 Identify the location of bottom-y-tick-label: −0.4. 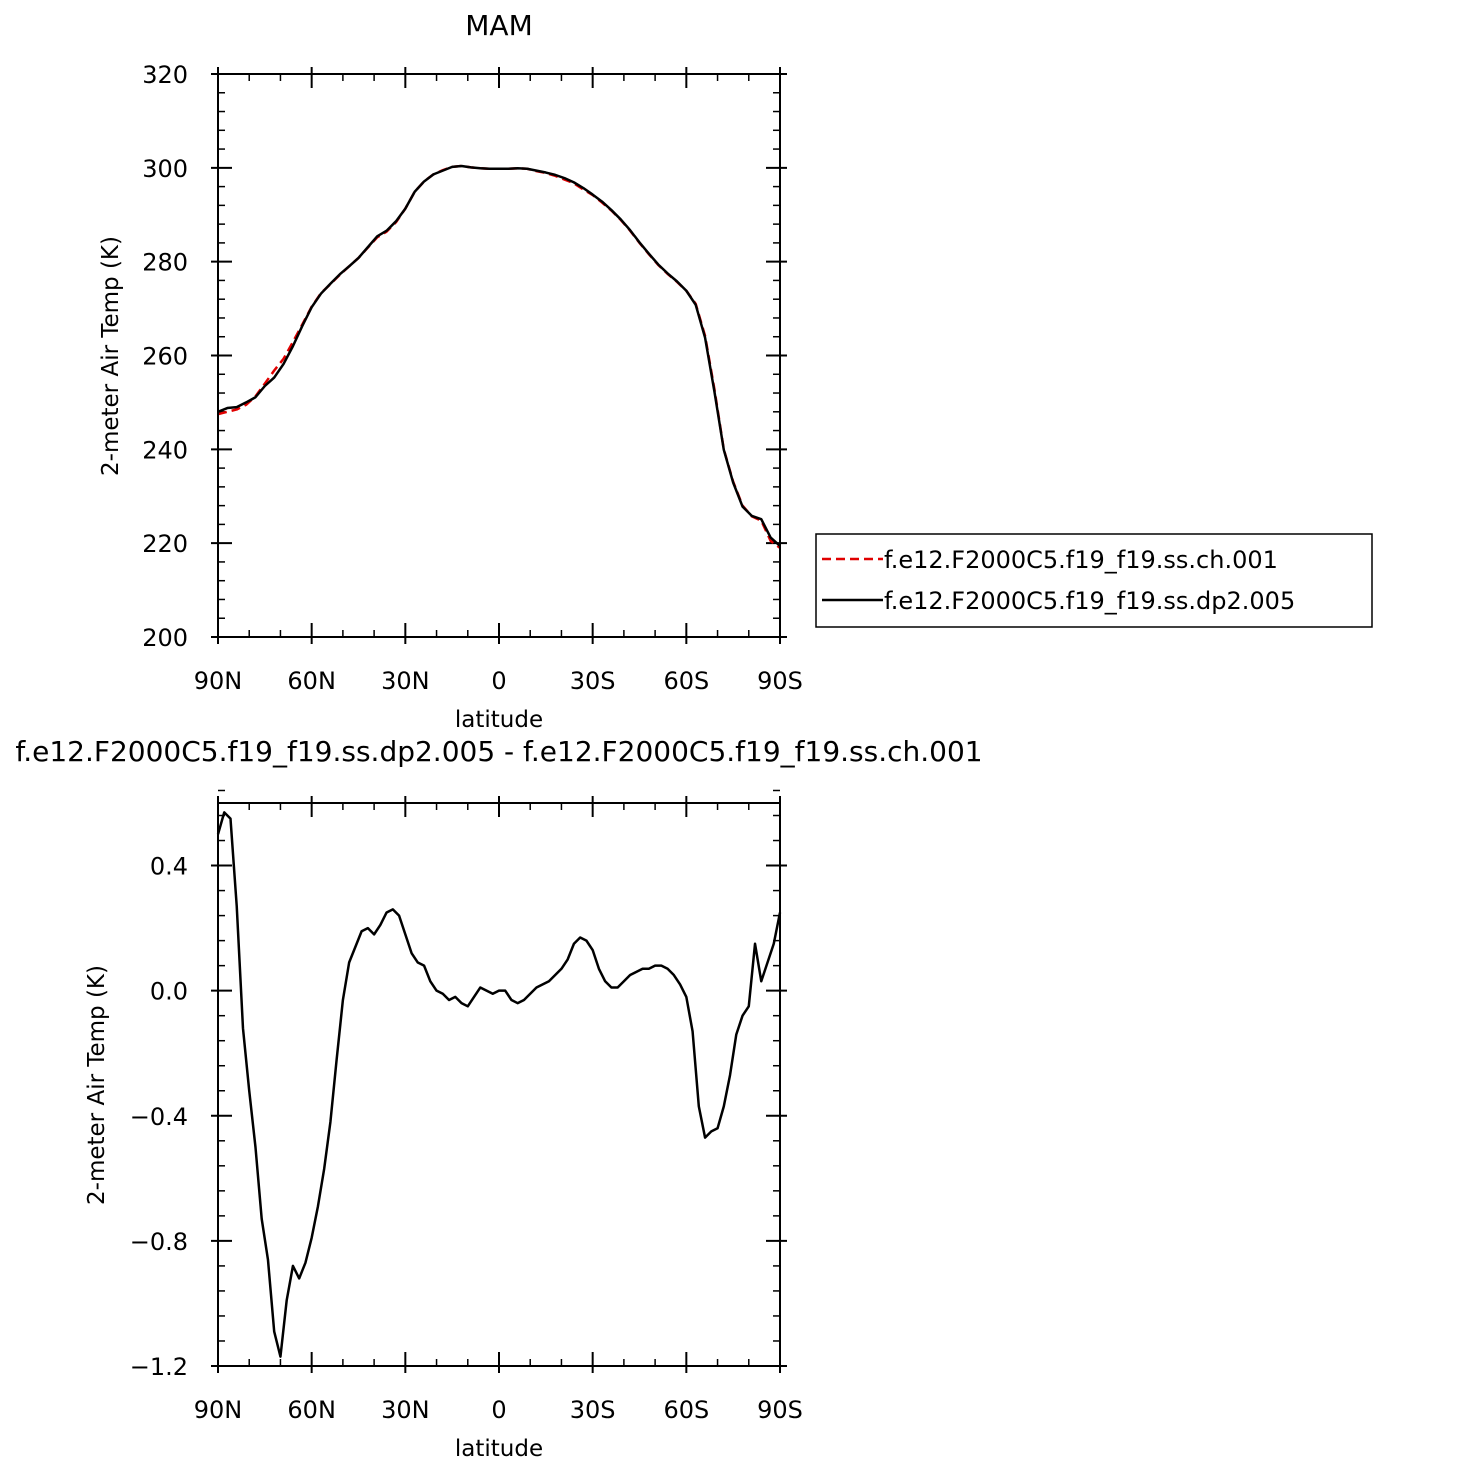
(159, 1117).